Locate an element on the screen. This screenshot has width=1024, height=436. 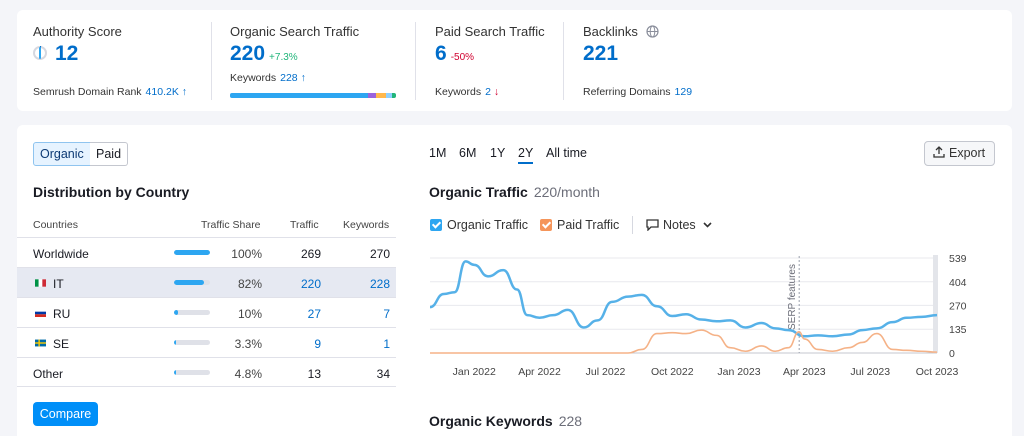
x-tick-label: Jul 2022 is located at coordinates (606, 372).